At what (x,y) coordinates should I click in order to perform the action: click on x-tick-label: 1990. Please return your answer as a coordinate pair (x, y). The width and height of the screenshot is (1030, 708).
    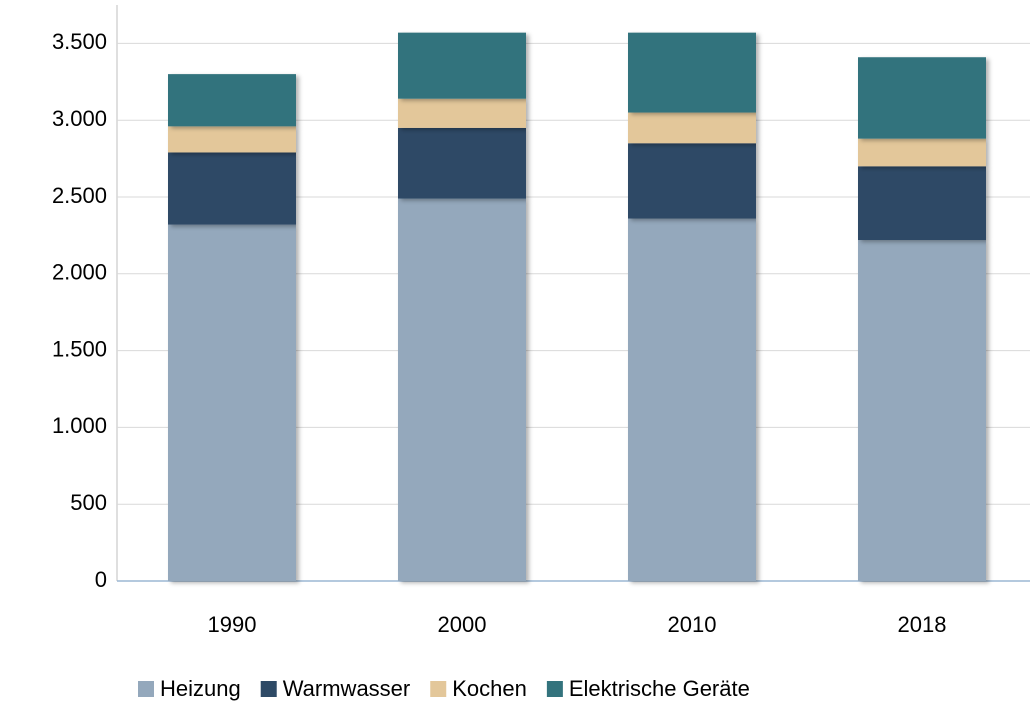
    Looking at the image, I should click on (232, 624).